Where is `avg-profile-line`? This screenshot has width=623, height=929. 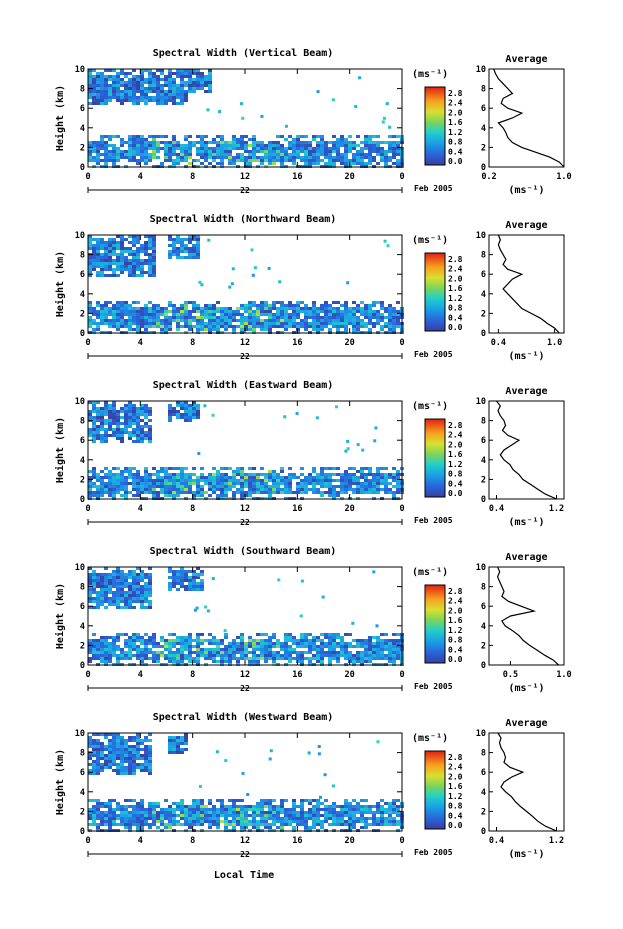
avg-profile-line is located at coordinates (529, 118).